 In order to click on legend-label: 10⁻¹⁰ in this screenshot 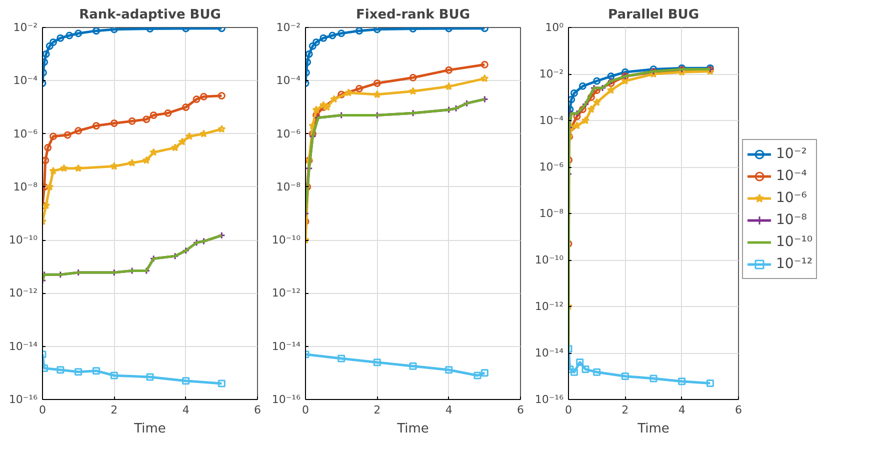, I will do `click(794, 242)`.